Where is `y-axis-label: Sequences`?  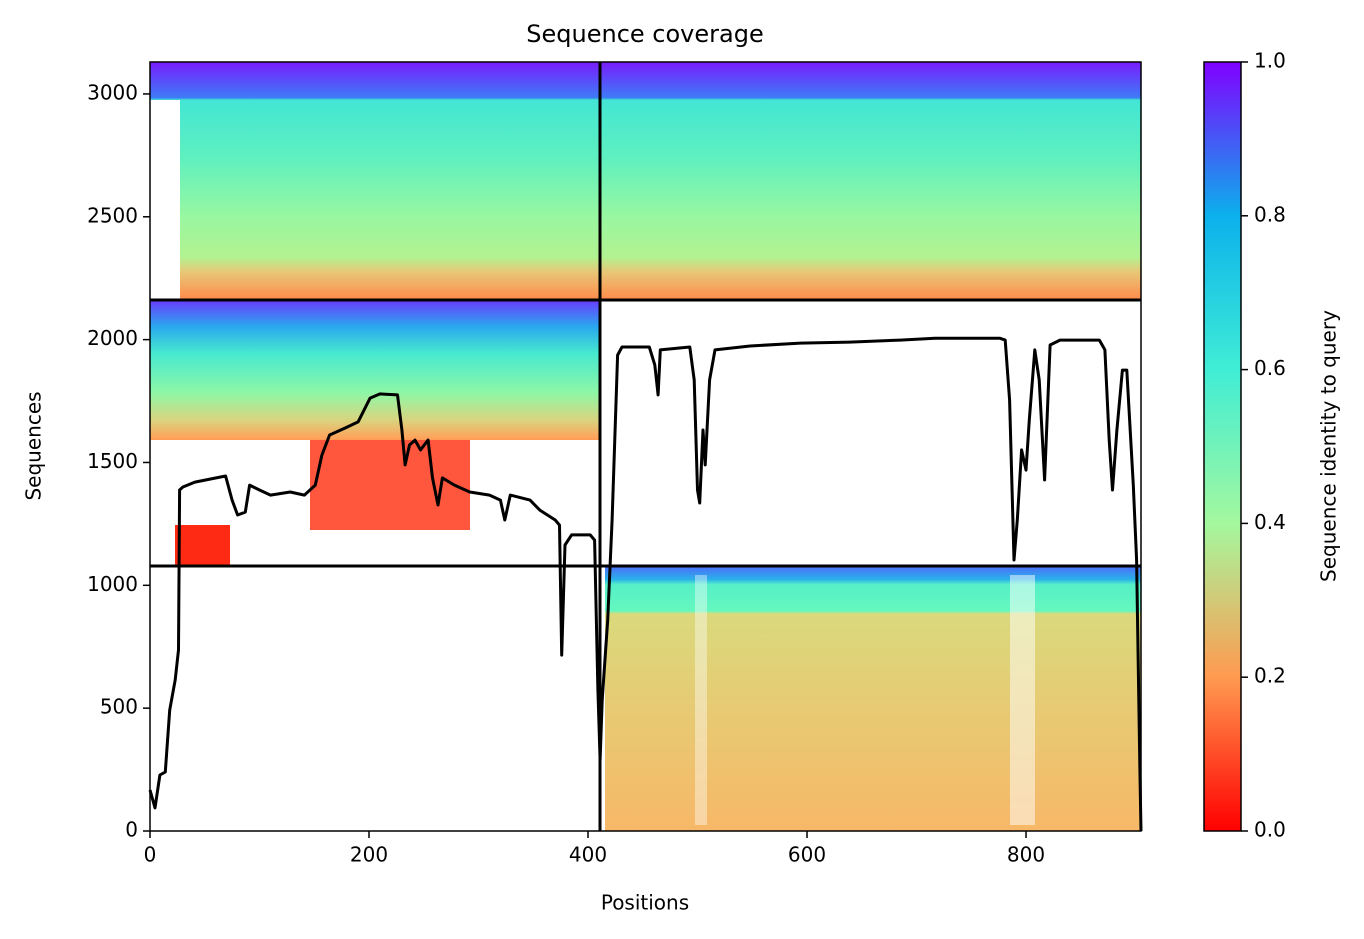
y-axis-label: Sequences is located at coordinates (34, 445).